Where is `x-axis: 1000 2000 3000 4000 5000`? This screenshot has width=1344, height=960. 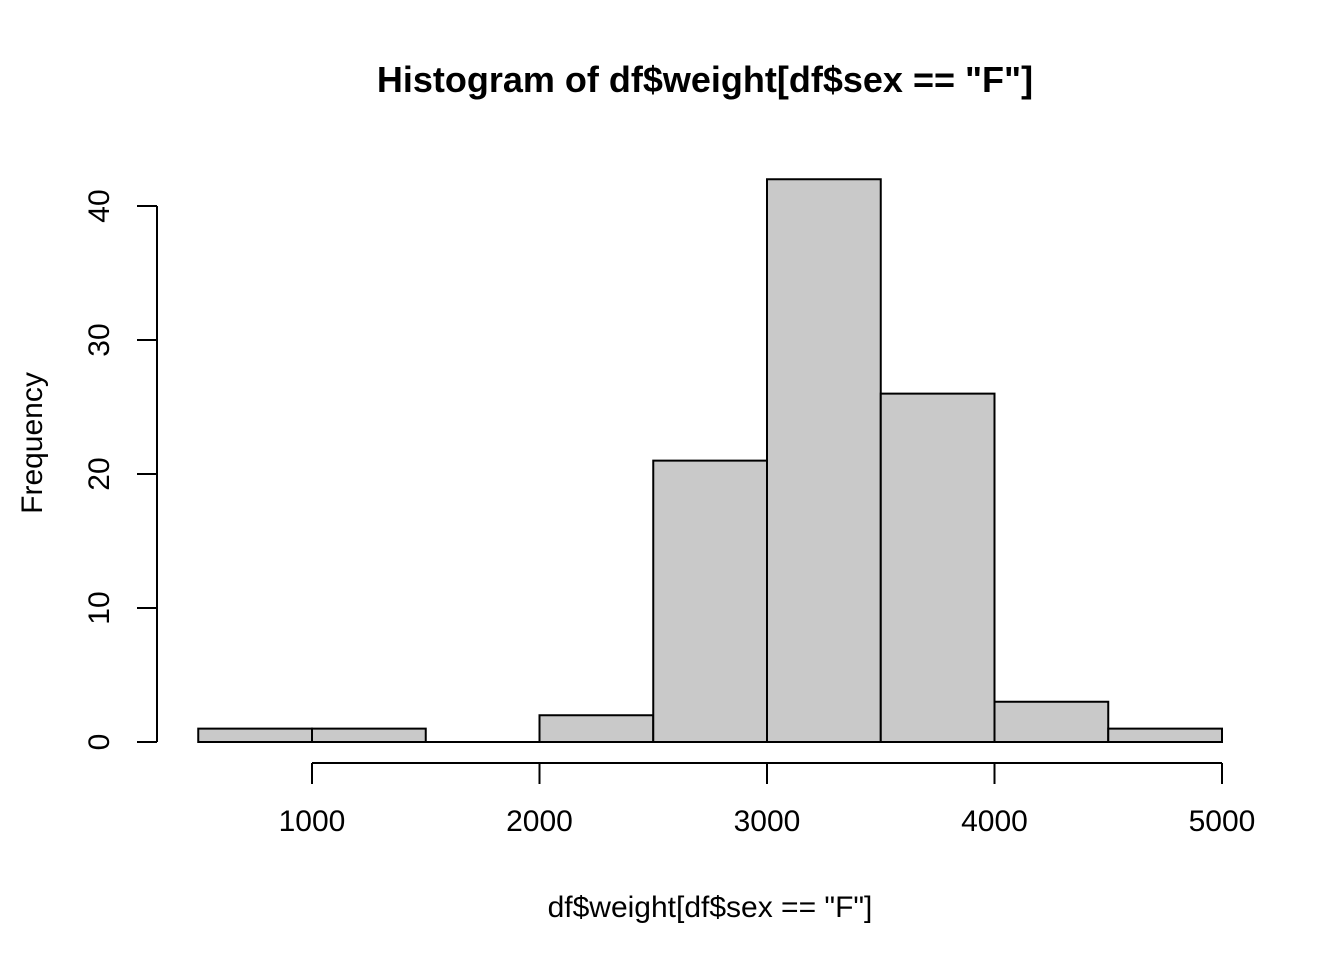 x-axis: 1000 2000 3000 4000 5000 is located at coordinates (767, 800).